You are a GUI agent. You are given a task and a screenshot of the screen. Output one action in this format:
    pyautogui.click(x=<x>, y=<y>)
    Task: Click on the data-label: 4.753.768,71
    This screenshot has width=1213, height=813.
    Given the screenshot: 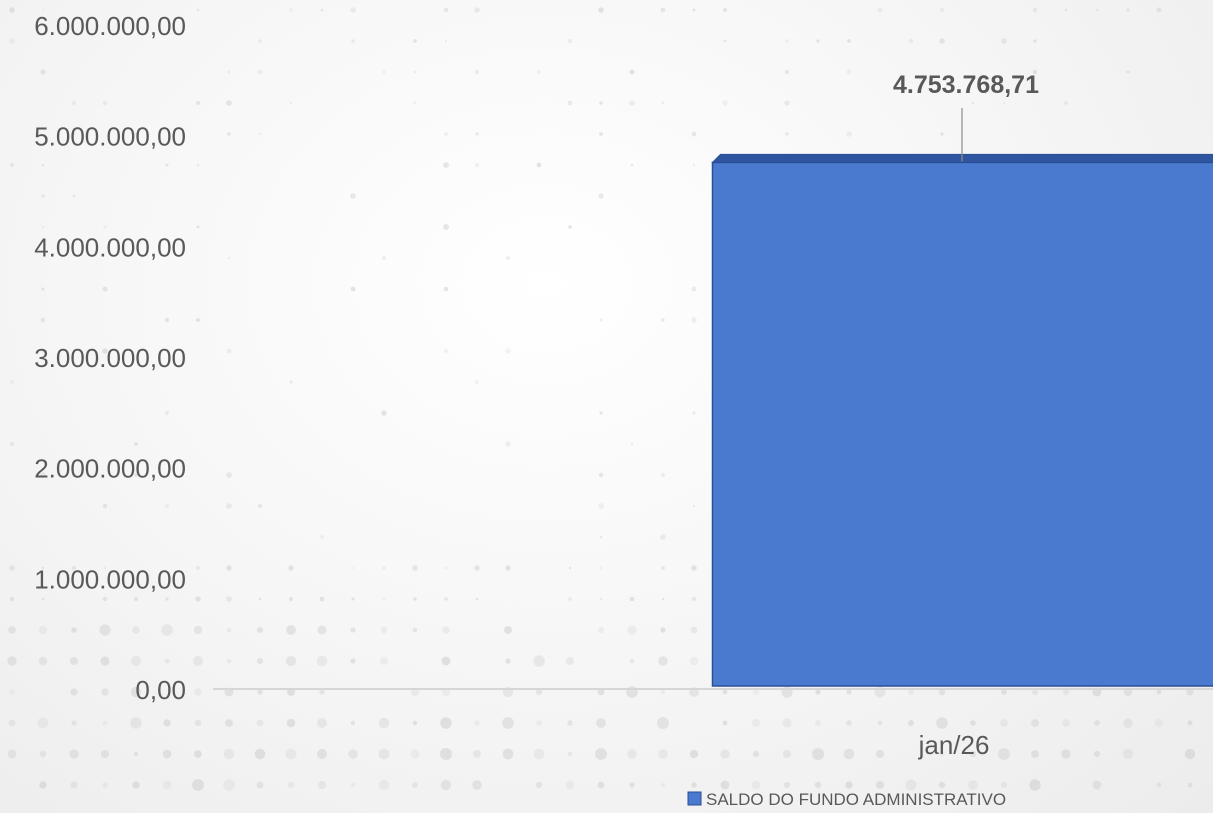 What is the action you would take?
    pyautogui.click(x=966, y=85)
    